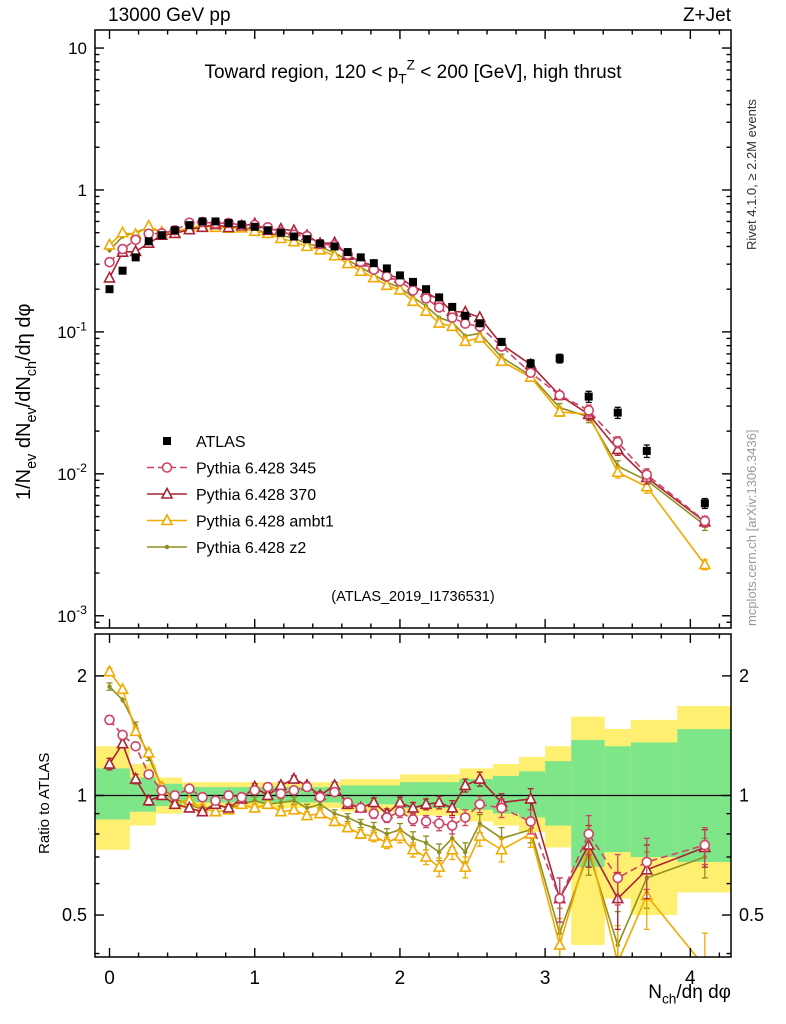 This screenshot has width=786, height=1024. I want to click on mcplots-credit-label: mcplots.cern.ch [arXiv:1306.3436], so click(751, 527).